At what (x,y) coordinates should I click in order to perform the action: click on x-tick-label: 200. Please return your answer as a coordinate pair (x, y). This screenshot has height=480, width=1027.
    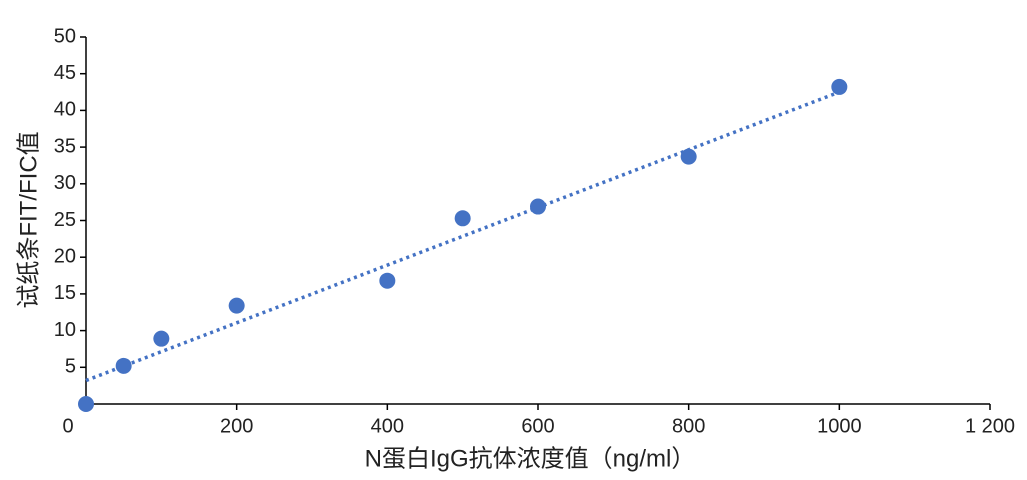
    Looking at the image, I should click on (236, 426).